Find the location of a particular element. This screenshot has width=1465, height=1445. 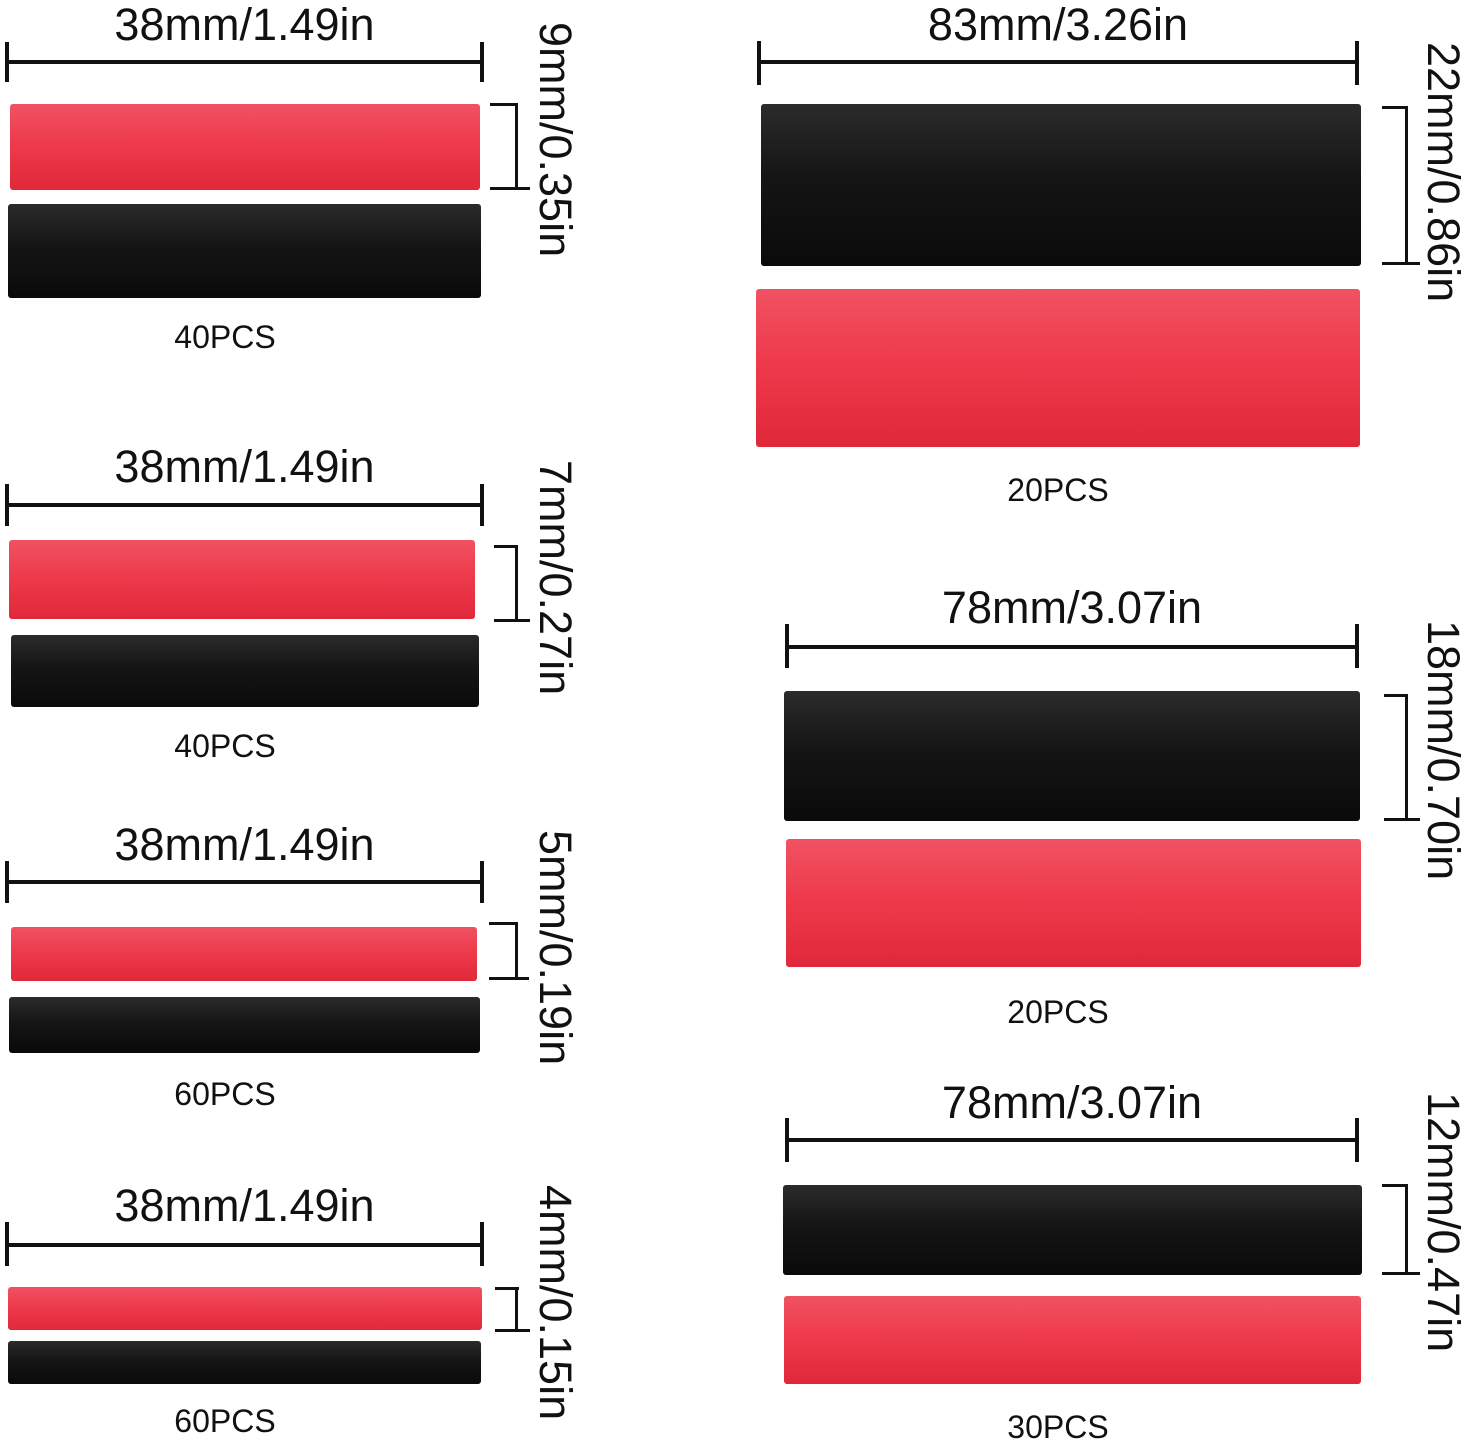

diameter-label: 5mm/0.19in is located at coordinates (555, 948).